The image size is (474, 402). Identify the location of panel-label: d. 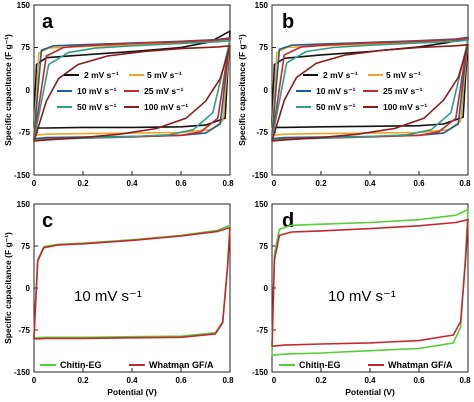
(288, 221).